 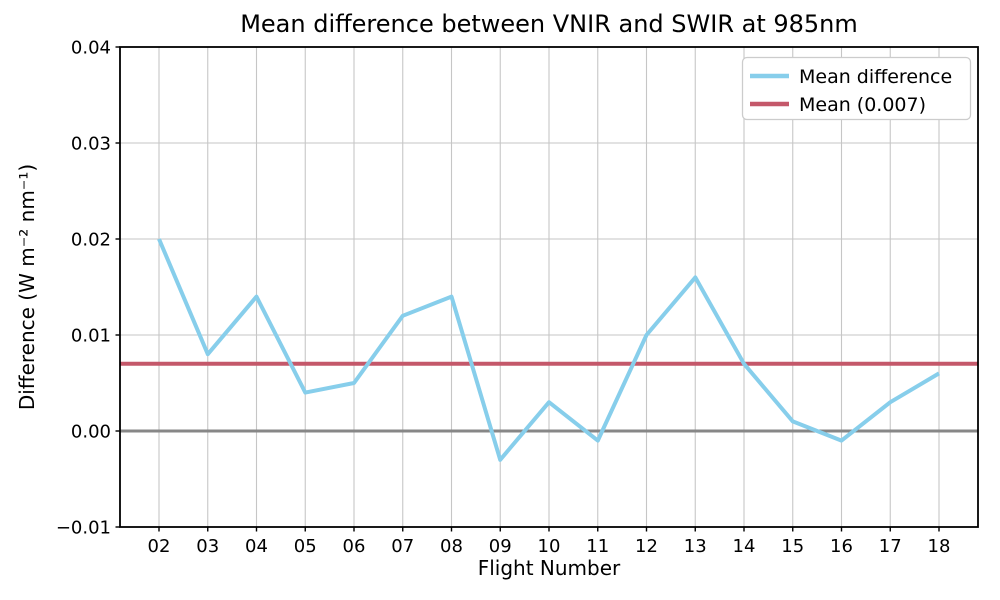 I want to click on x-tick-label: 08, so click(x=451, y=546).